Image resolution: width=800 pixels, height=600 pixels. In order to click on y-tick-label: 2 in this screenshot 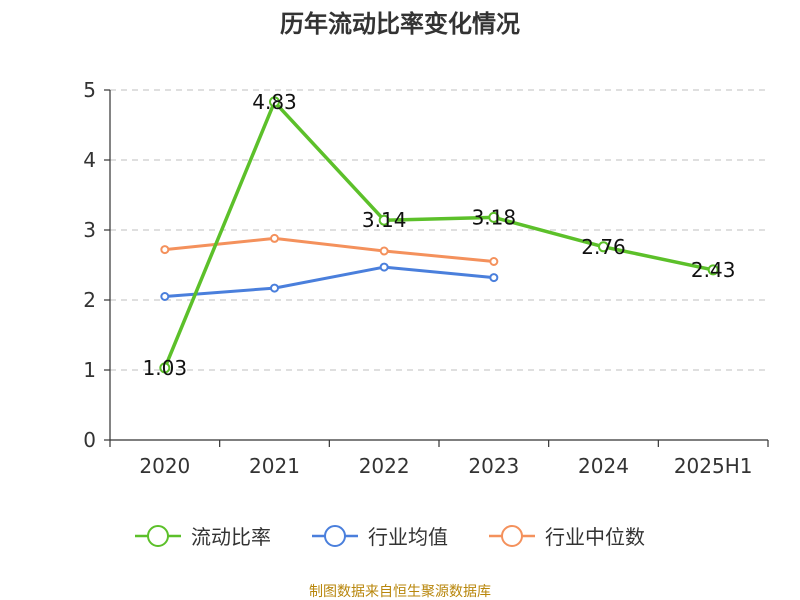, I will do `click(89, 300)`.